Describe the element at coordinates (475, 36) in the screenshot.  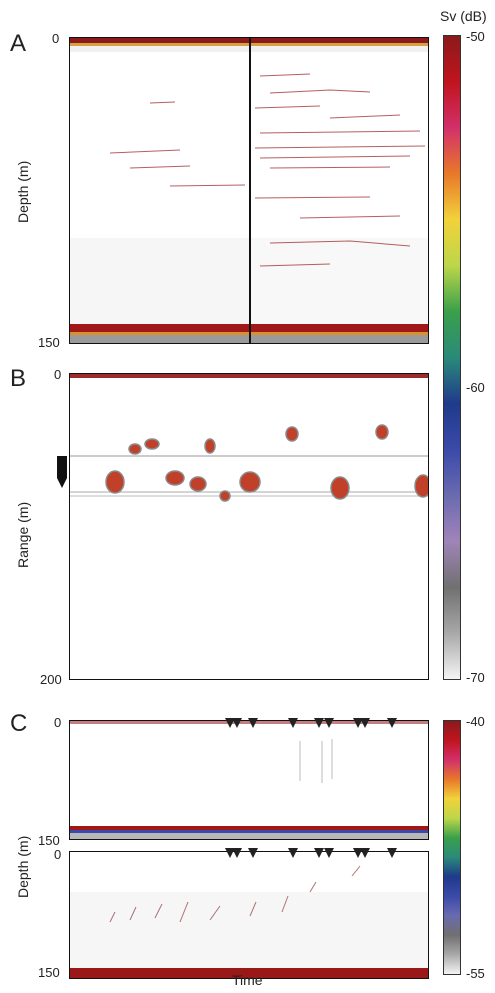
I see `colorbar-ab-label-top: -50` at that location.